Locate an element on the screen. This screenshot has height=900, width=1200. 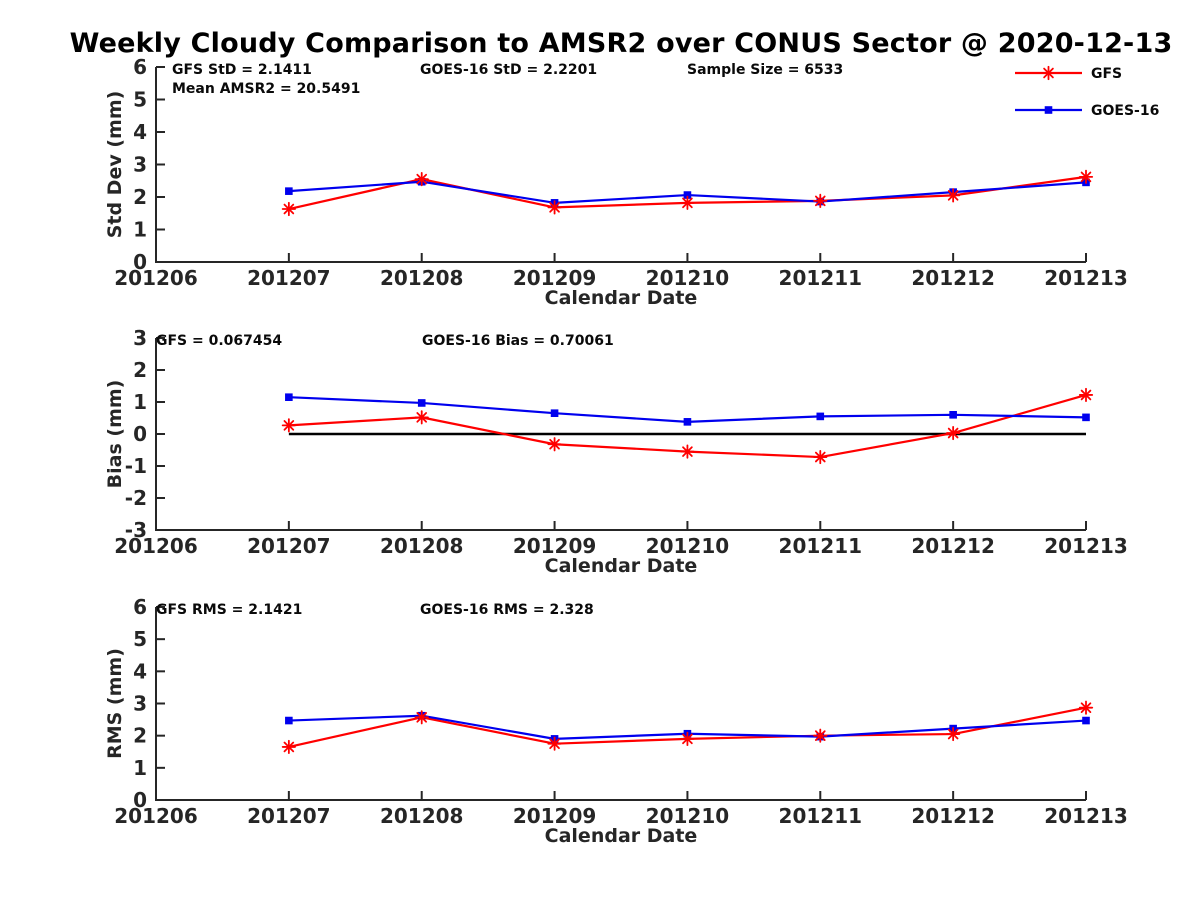
annotation: GFS RMS = 2.1421 is located at coordinates (229, 610).